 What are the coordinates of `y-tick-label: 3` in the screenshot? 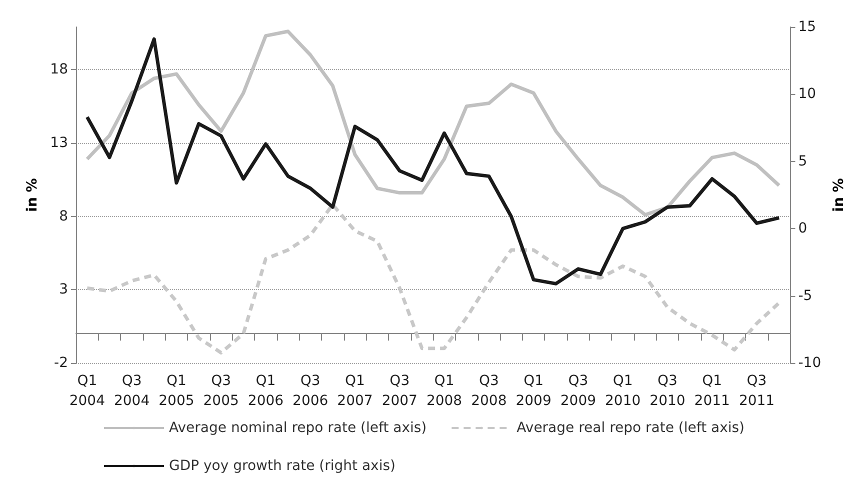 It's located at (63, 290).